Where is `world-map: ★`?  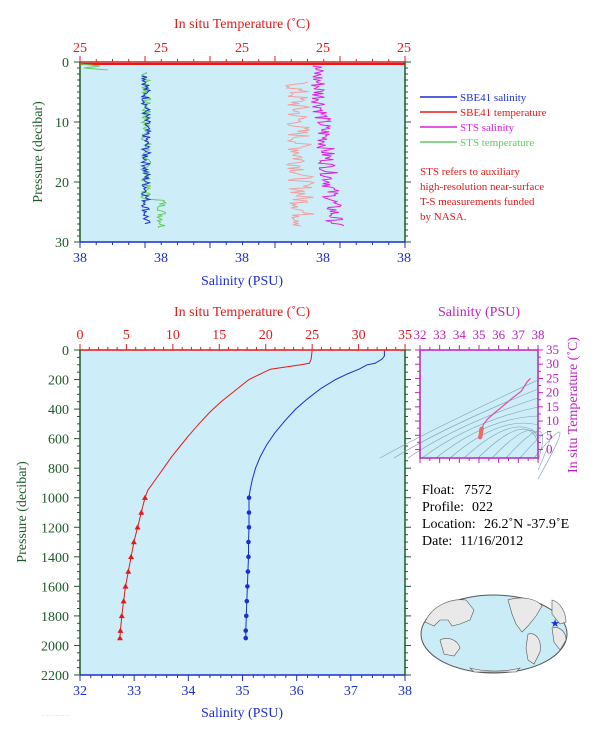
world-map: ★ is located at coordinates (494, 634).